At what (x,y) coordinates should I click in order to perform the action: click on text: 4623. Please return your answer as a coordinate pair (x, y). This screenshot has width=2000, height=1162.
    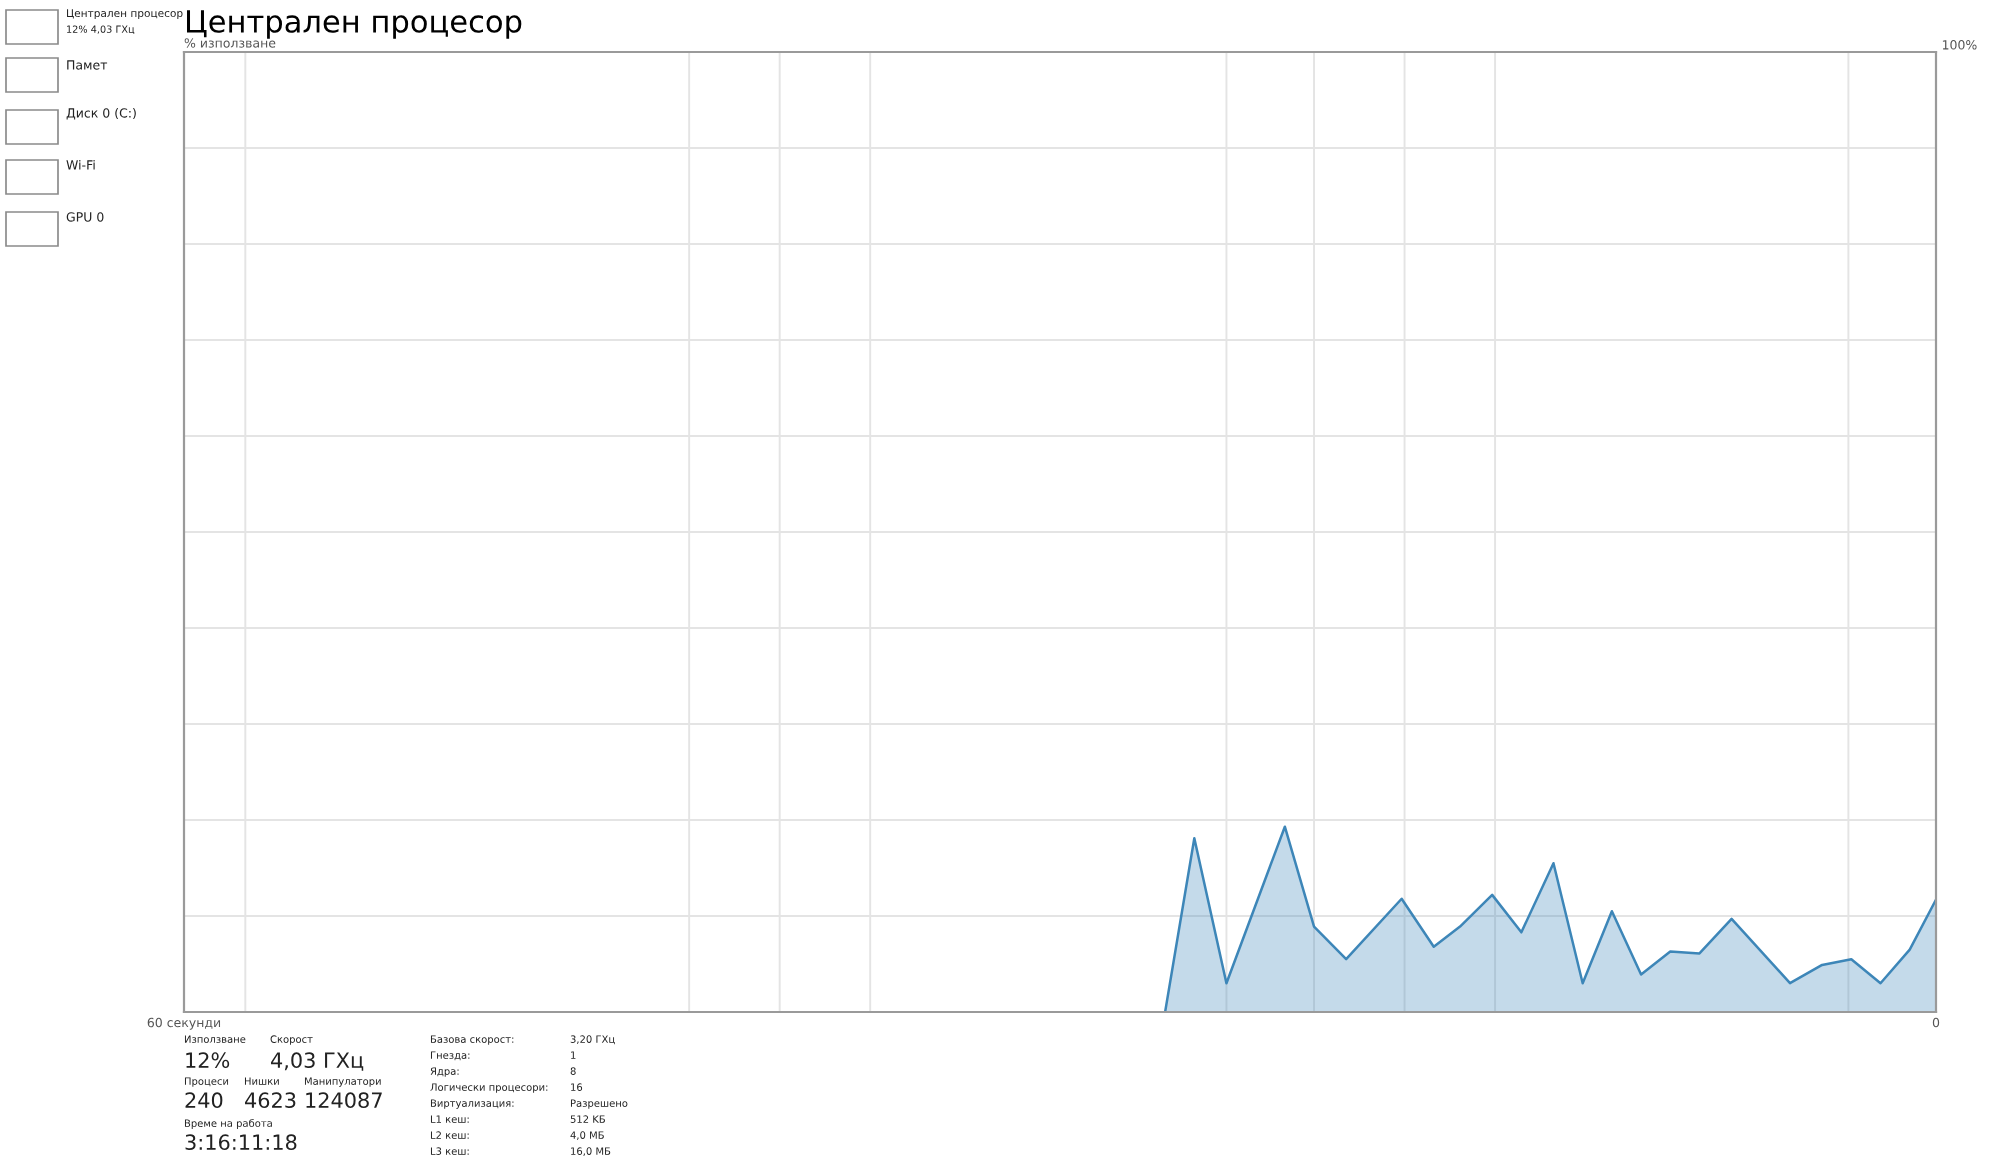
    Looking at the image, I should click on (270, 1100).